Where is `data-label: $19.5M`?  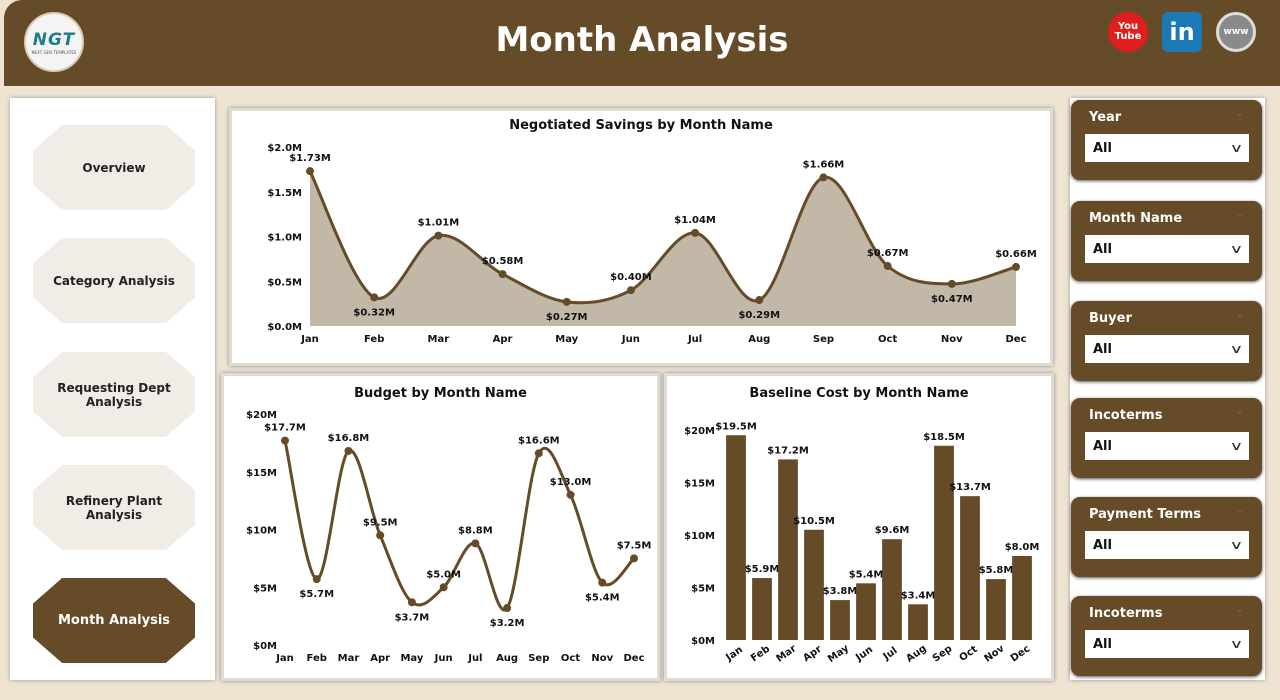 data-label: $19.5M is located at coordinates (736, 426).